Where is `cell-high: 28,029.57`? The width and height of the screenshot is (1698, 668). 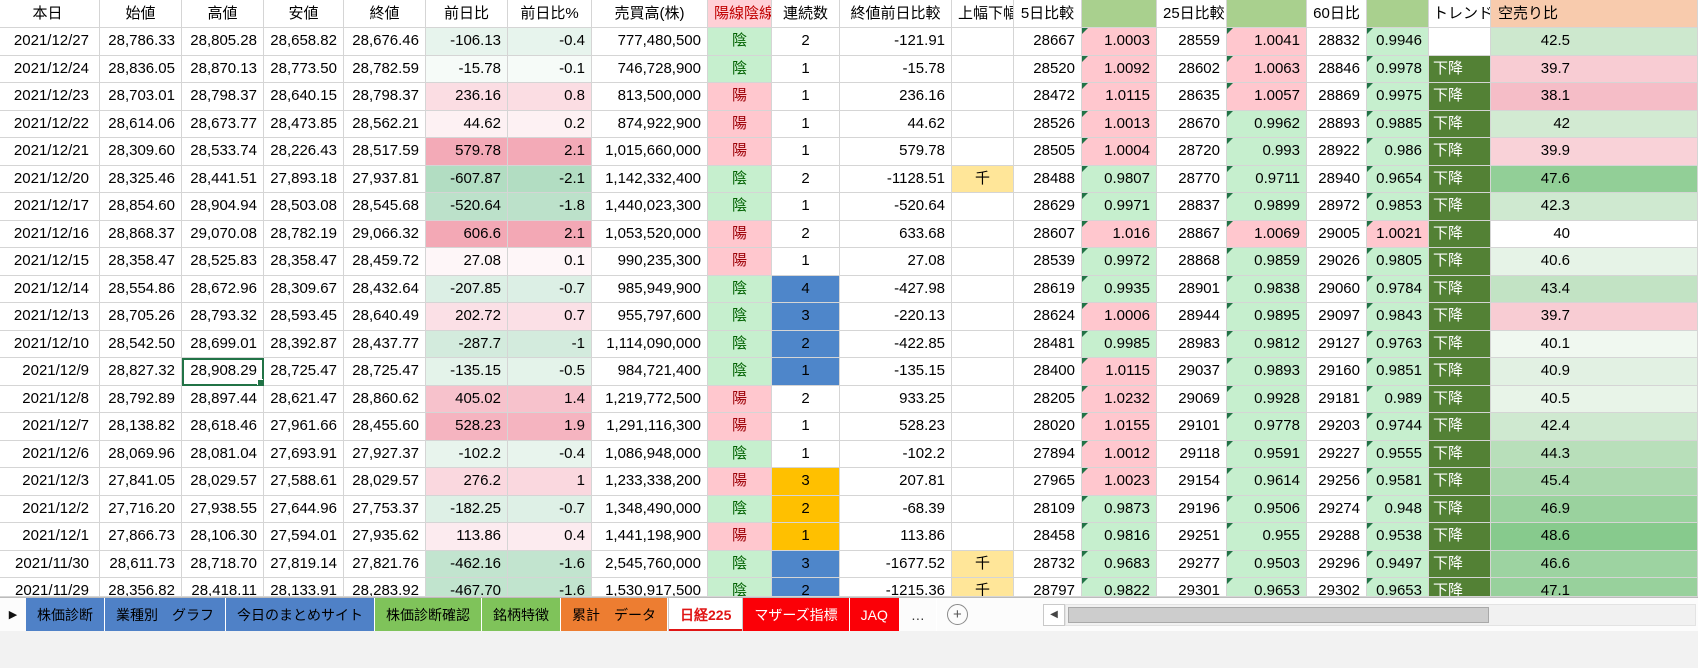 cell-high: 28,029.57 is located at coordinates (223, 482).